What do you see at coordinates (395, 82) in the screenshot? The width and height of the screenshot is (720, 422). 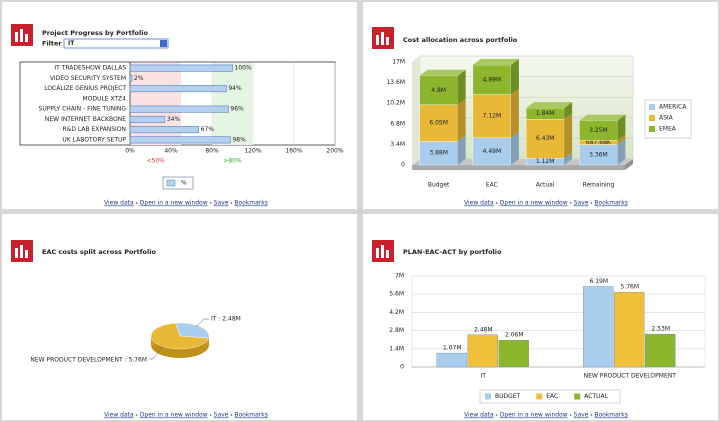 I see `y-tick-label: 13.6M` at bounding box center [395, 82].